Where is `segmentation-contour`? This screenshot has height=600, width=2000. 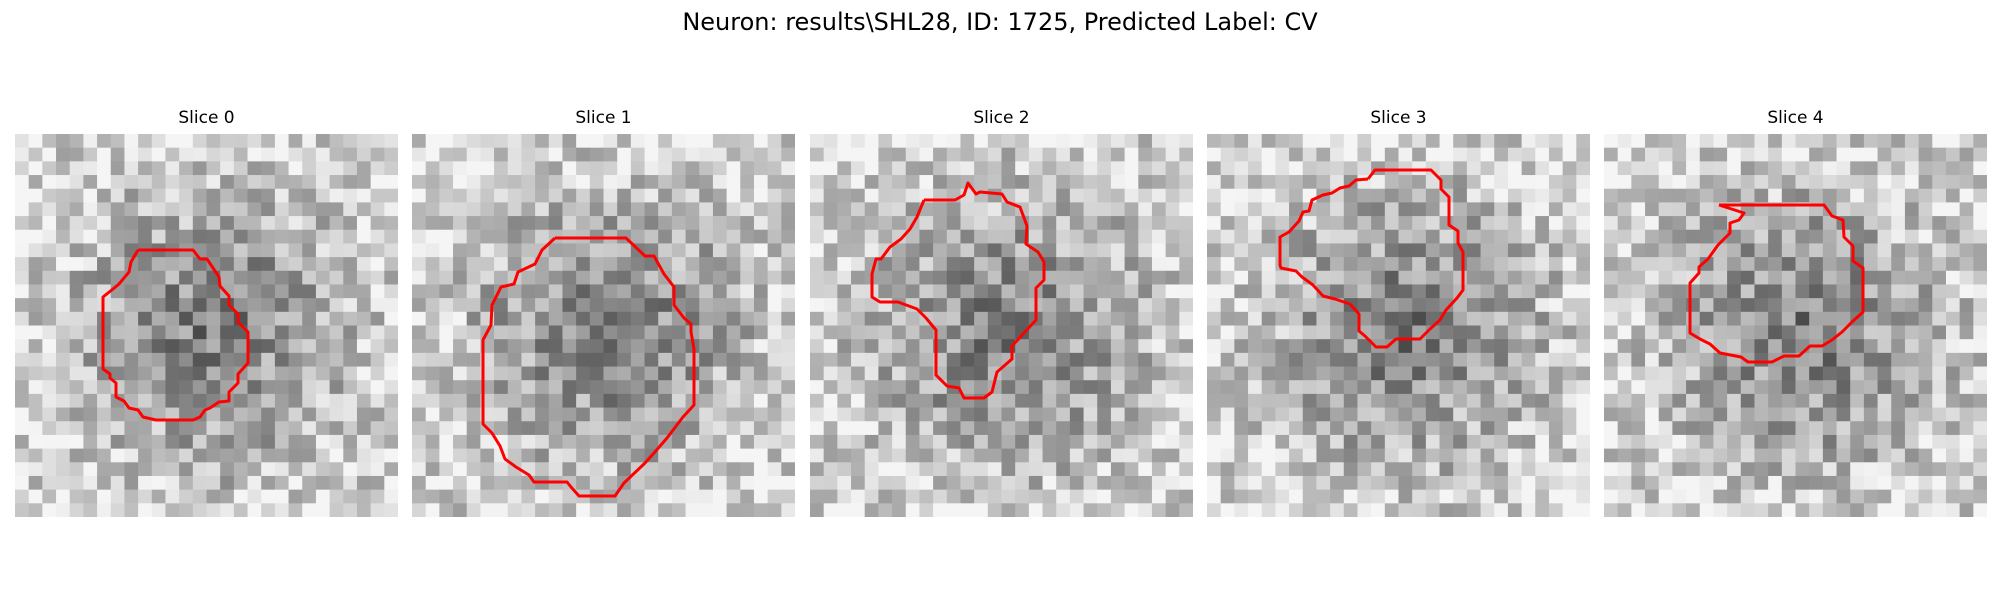
segmentation-contour is located at coordinates (958, 290).